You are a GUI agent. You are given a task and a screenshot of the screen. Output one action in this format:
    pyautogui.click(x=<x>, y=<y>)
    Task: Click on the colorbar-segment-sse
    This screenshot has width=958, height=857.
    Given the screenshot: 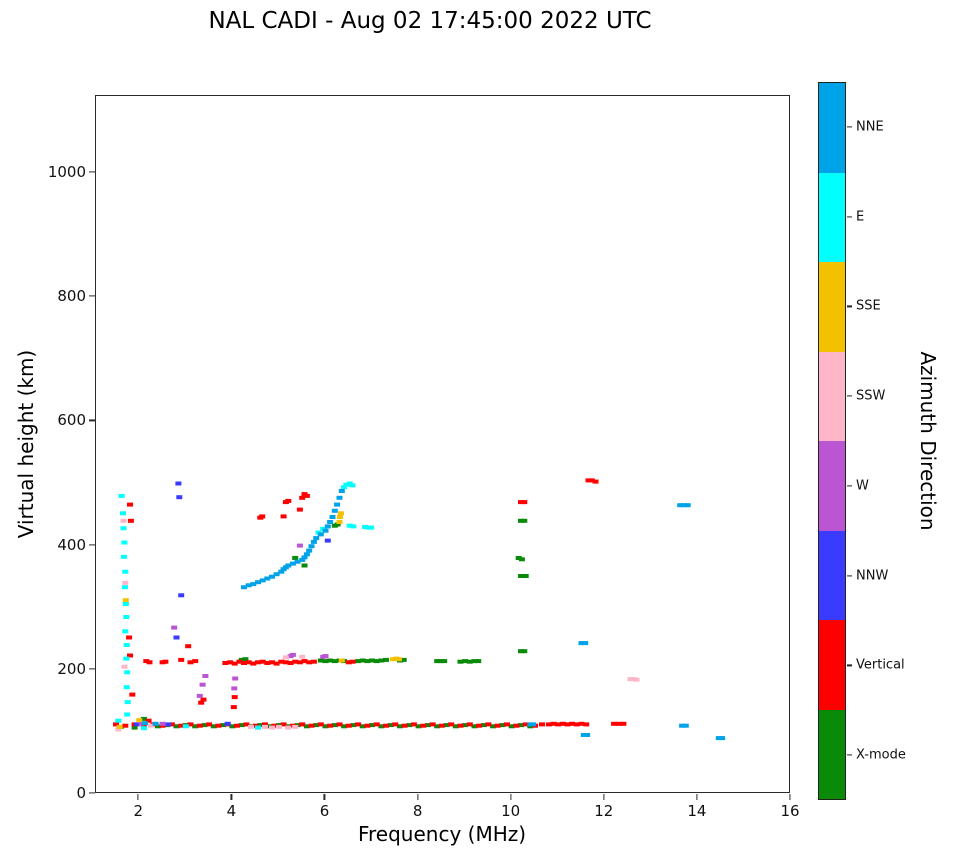 What is the action you would take?
    pyautogui.click(x=832, y=307)
    